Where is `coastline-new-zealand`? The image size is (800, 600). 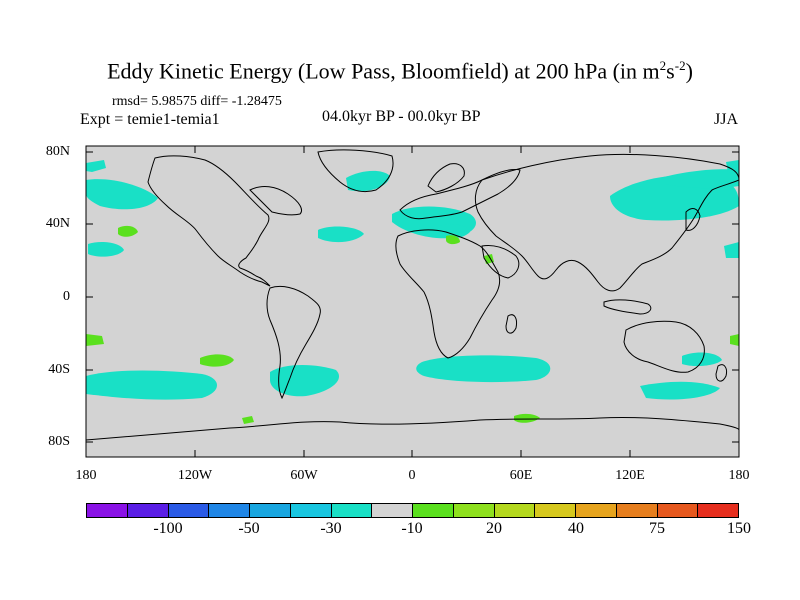
coastline-new-zealand is located at coordinates (721, 373).